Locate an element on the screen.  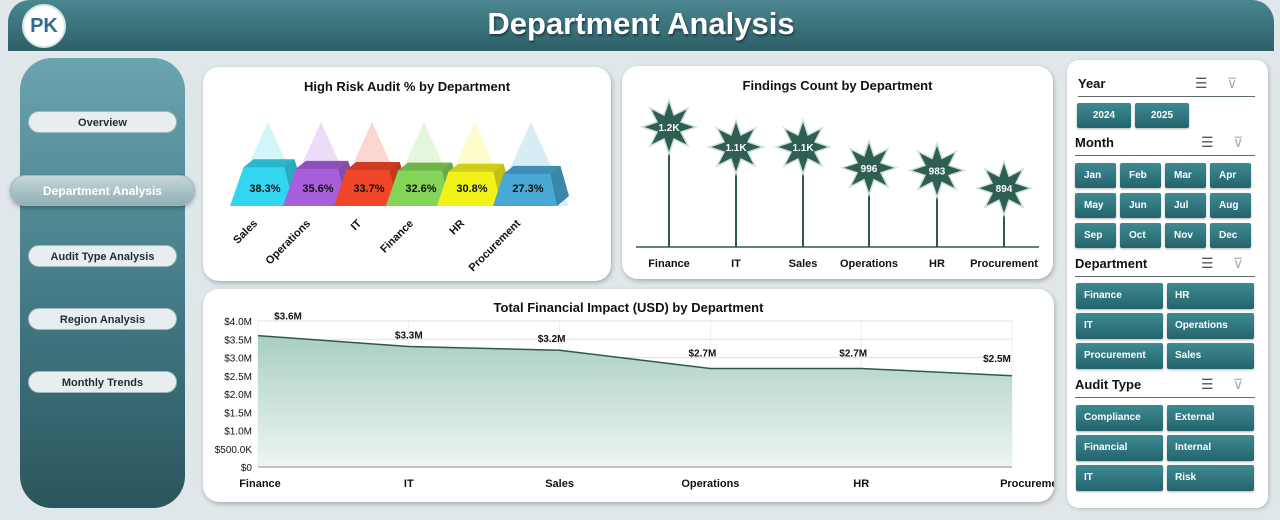
month-slicer-item: Jun is located at coordinates (1140, 205).